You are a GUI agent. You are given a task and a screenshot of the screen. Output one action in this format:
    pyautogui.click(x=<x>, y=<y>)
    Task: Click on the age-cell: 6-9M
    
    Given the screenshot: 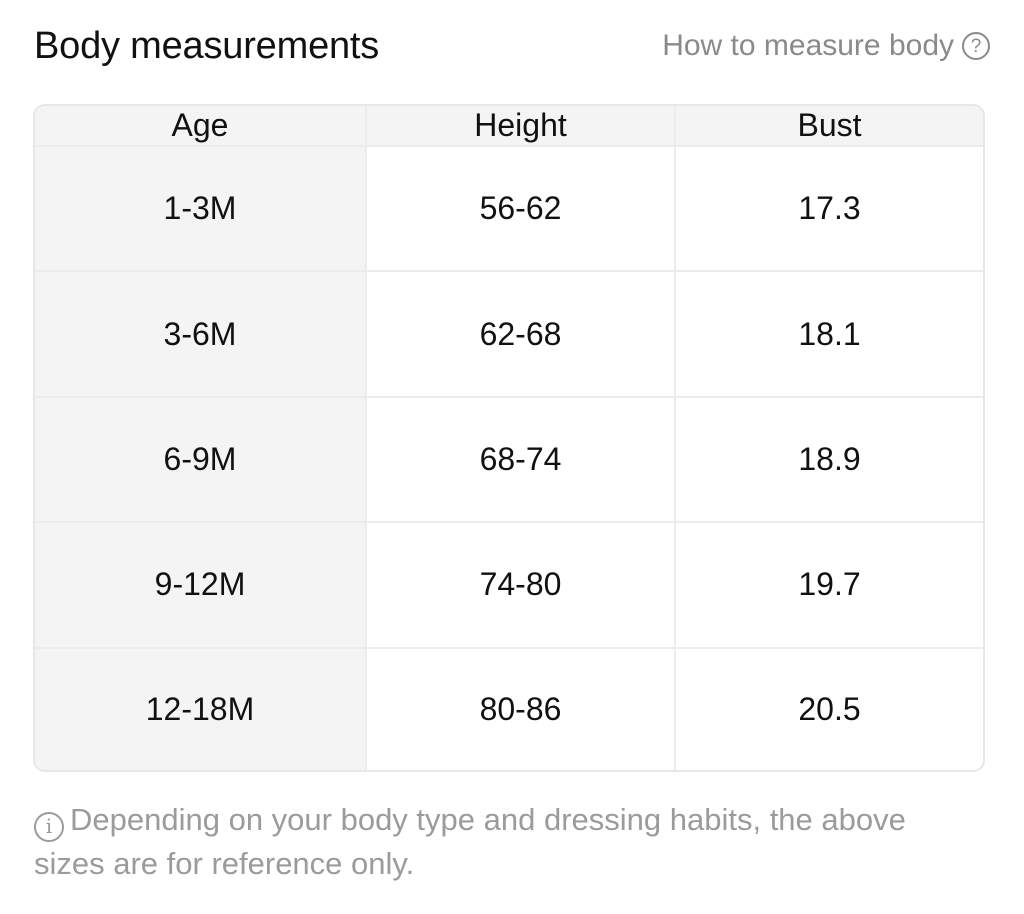 What is the action you would take?
    pyautogui.click(x=201, y=460)
    